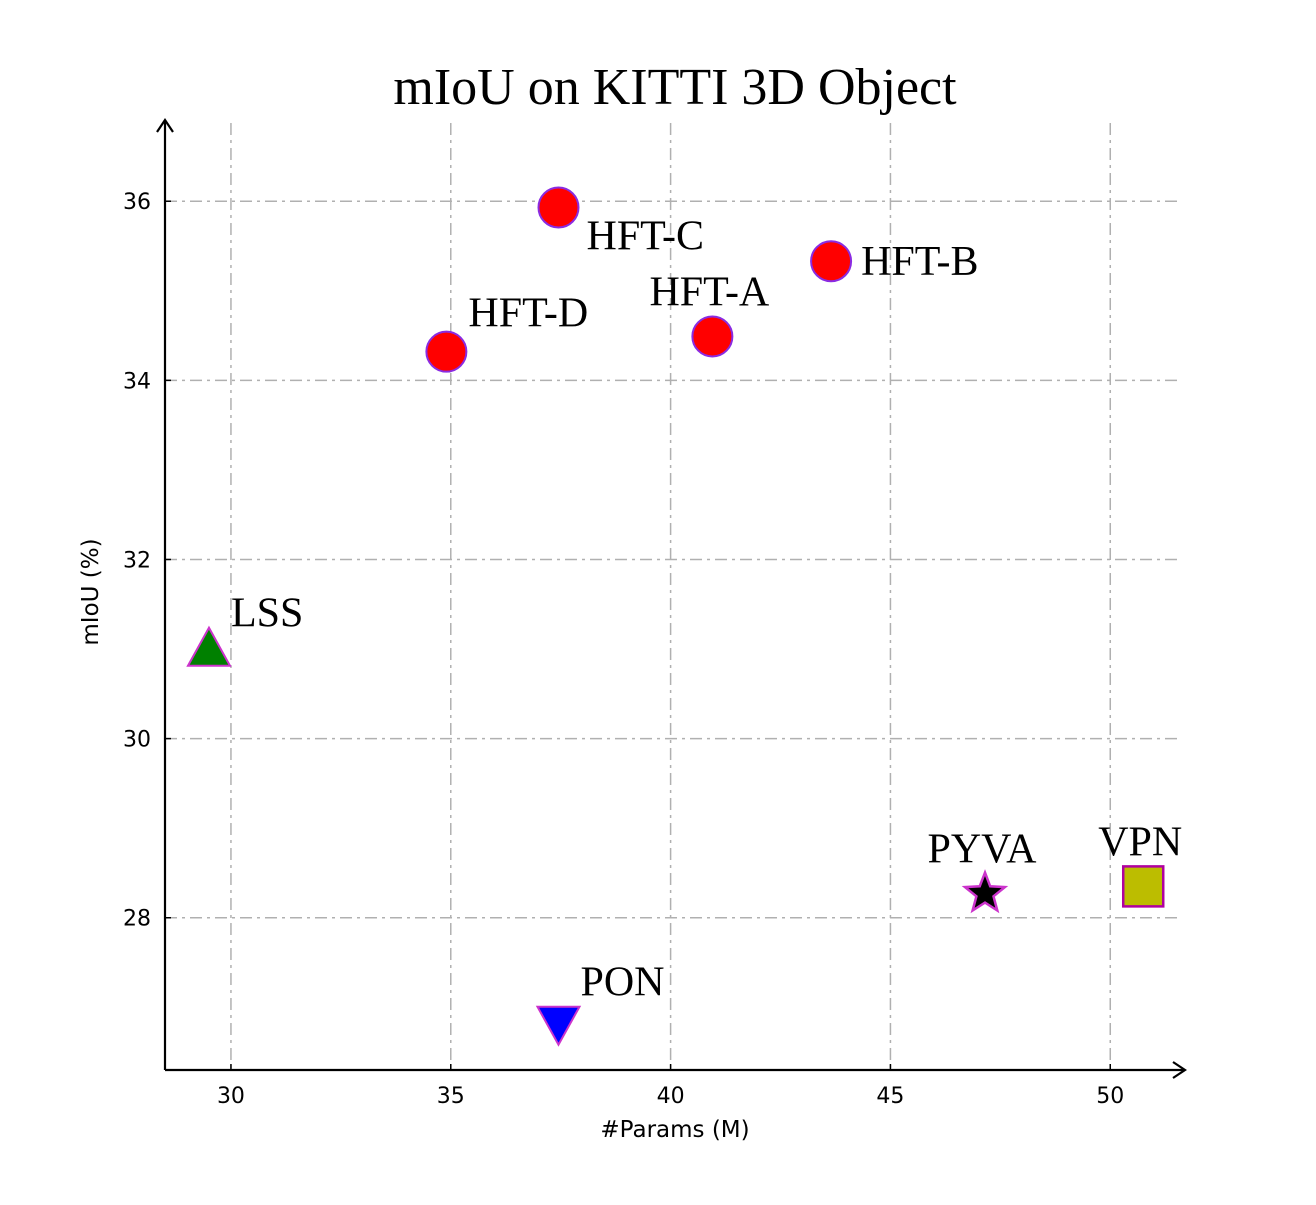 The height and width of the screenshot is (1205, 1316). What do you see at coordinates (137, 202) in the screenshot?
I see `y-tick-label: 36` at bounding box center [137, 202].